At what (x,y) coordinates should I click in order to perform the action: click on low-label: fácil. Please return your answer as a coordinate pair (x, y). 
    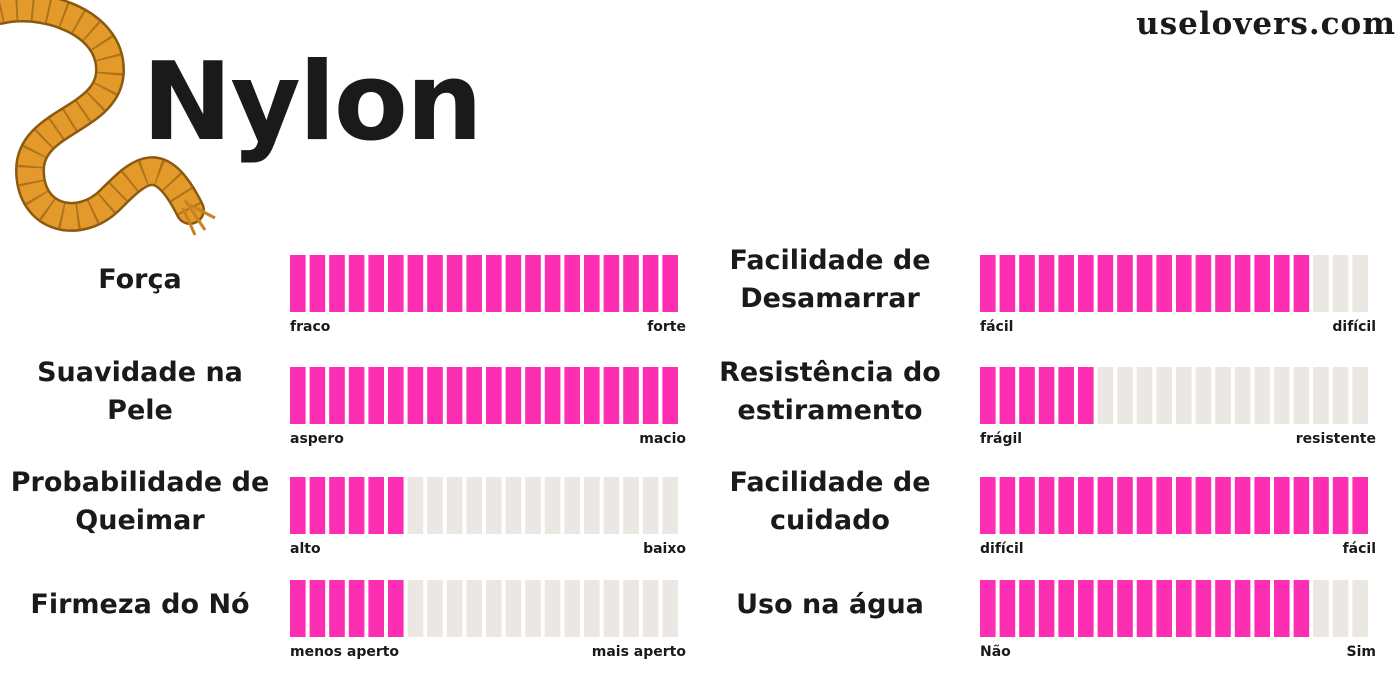
    Looking at the image, I should click on (997, 327).